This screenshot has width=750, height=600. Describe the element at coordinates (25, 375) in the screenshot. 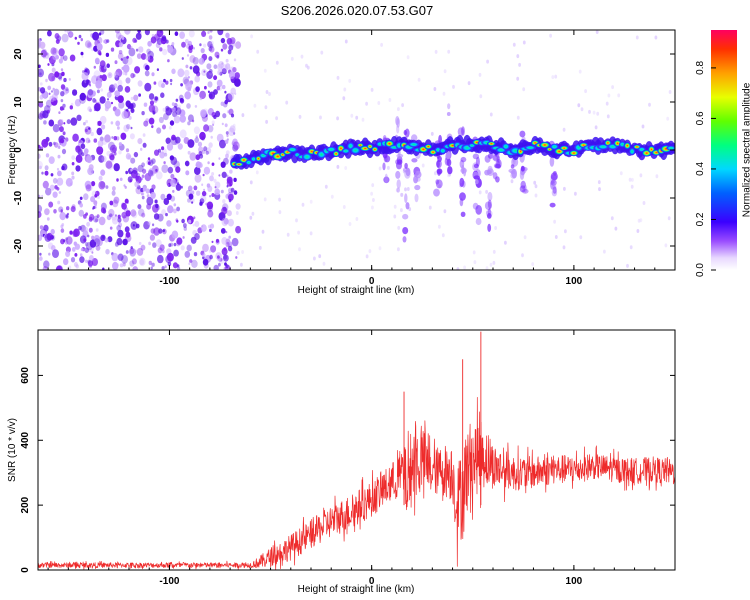

I see `y-tick-label: 600` at that location.